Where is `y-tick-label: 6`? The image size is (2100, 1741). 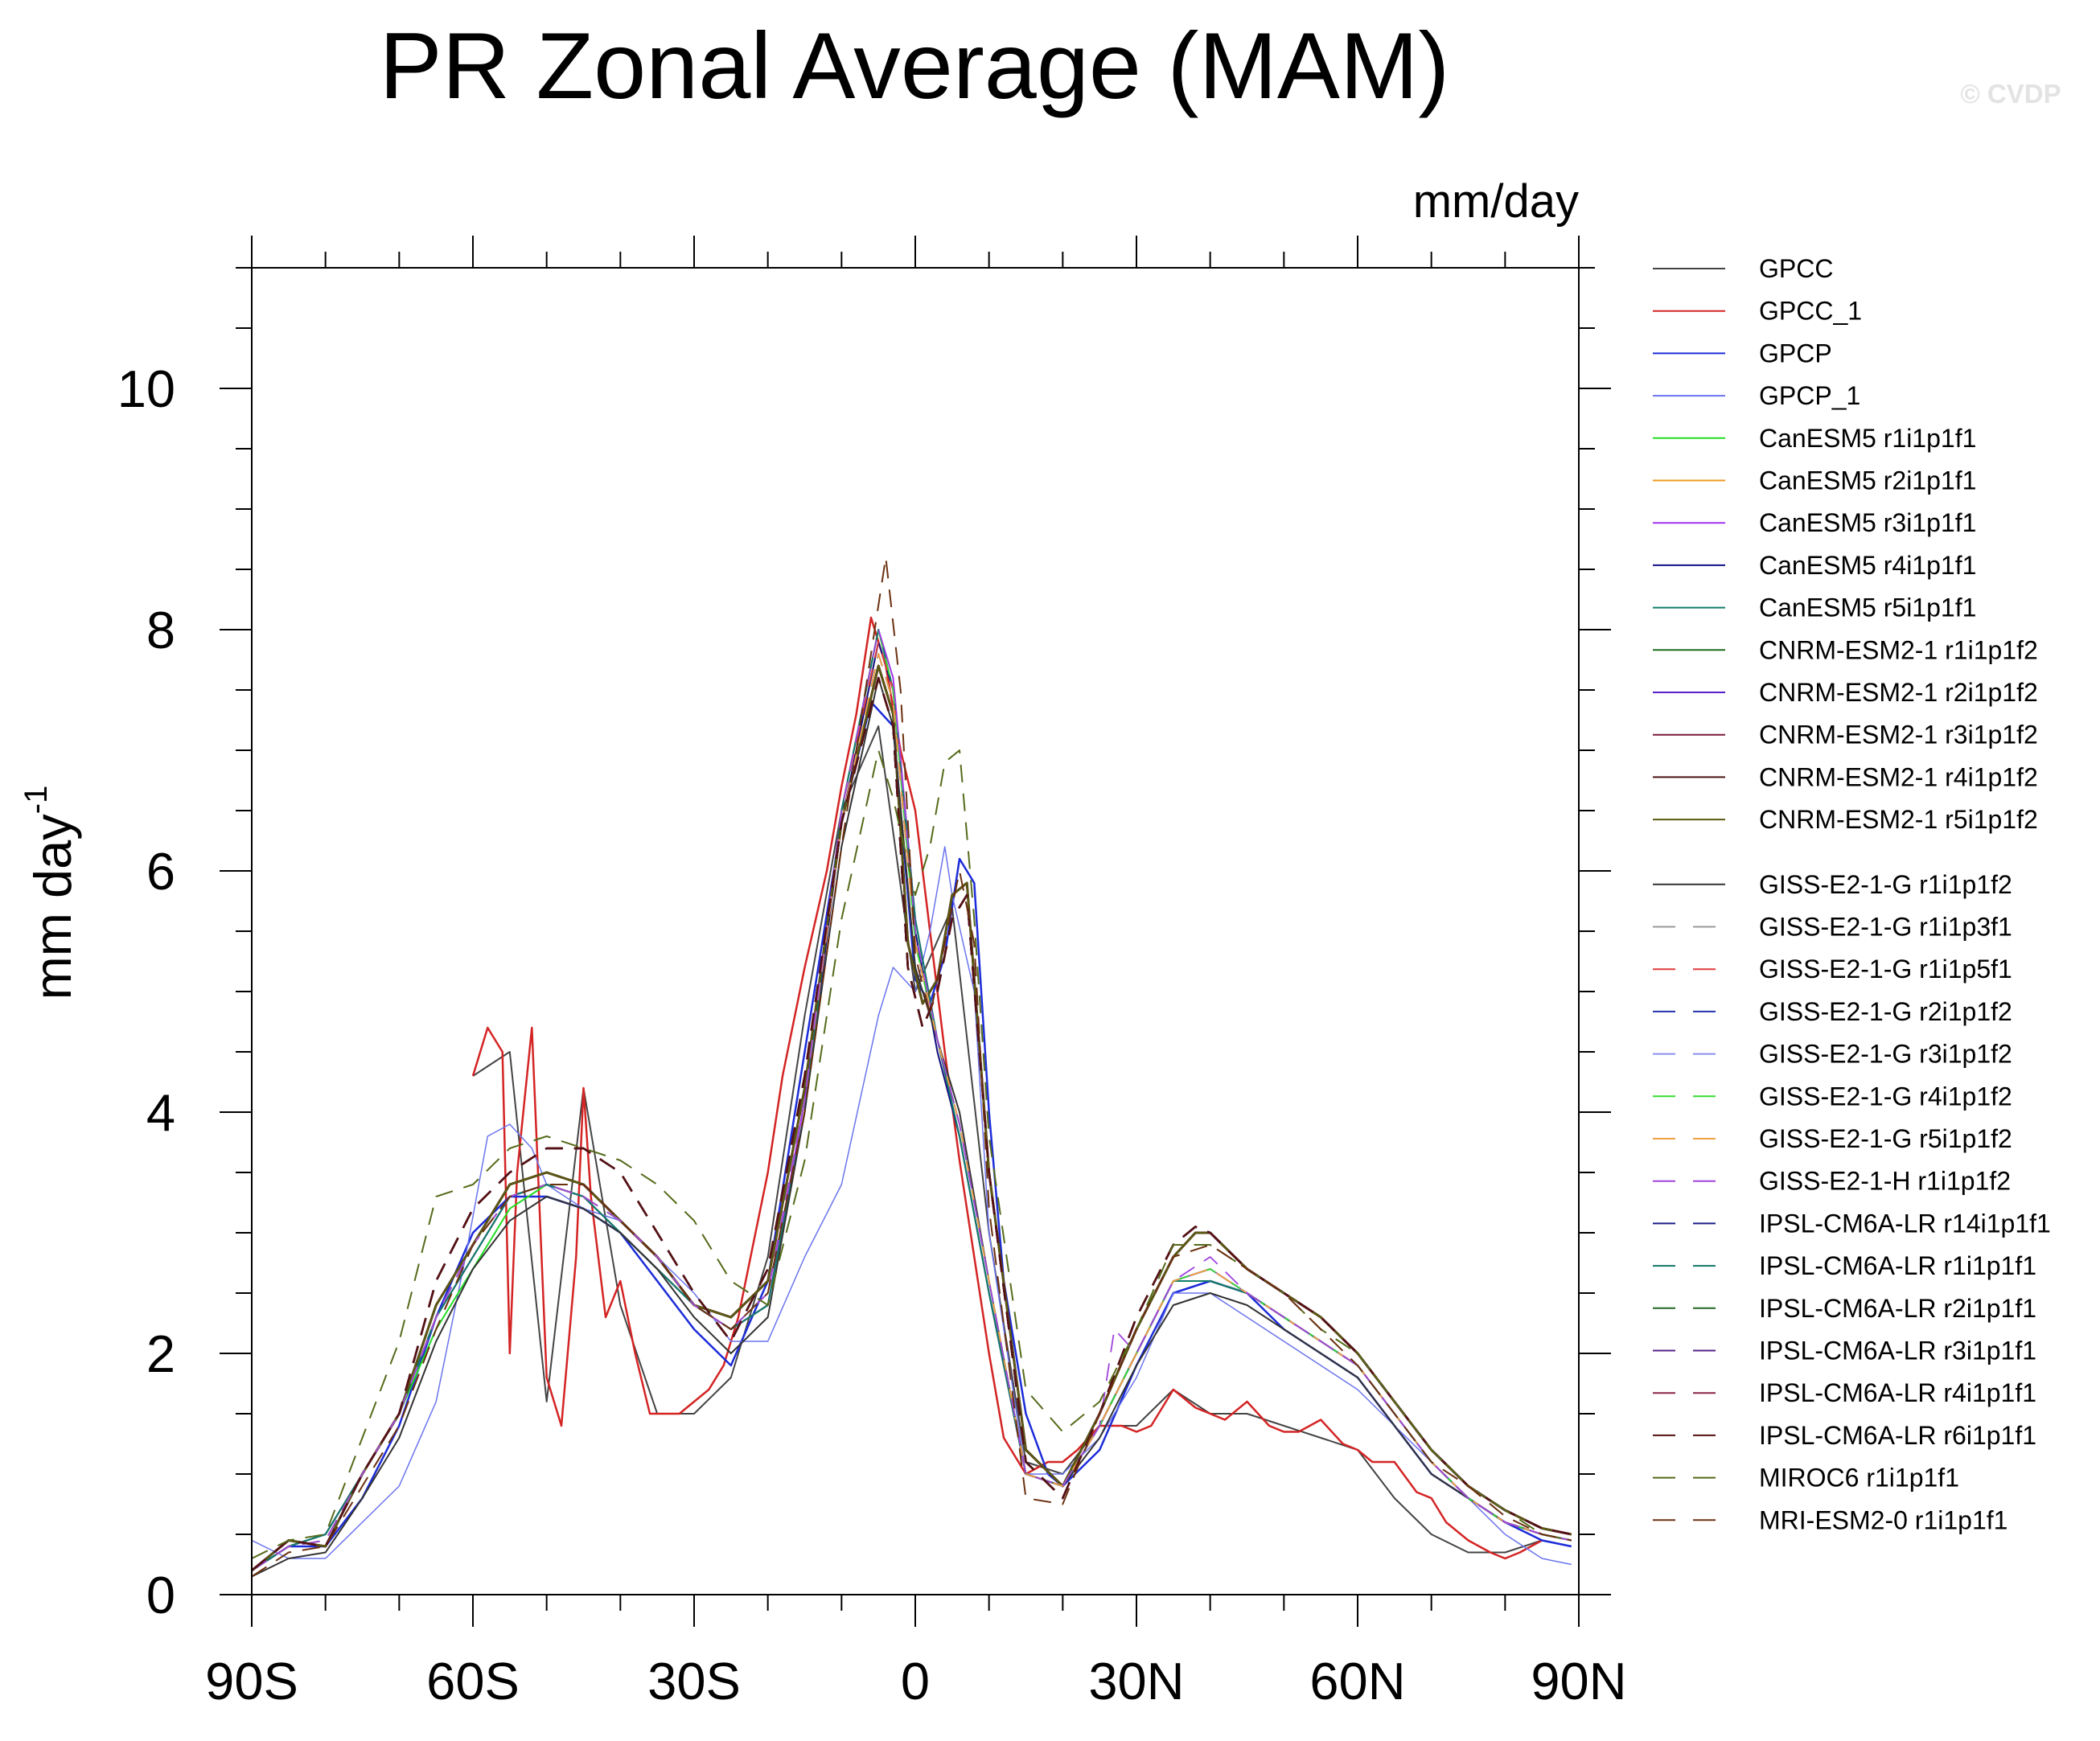
y-tick-label: 6 is located at coordinates (160, 872).